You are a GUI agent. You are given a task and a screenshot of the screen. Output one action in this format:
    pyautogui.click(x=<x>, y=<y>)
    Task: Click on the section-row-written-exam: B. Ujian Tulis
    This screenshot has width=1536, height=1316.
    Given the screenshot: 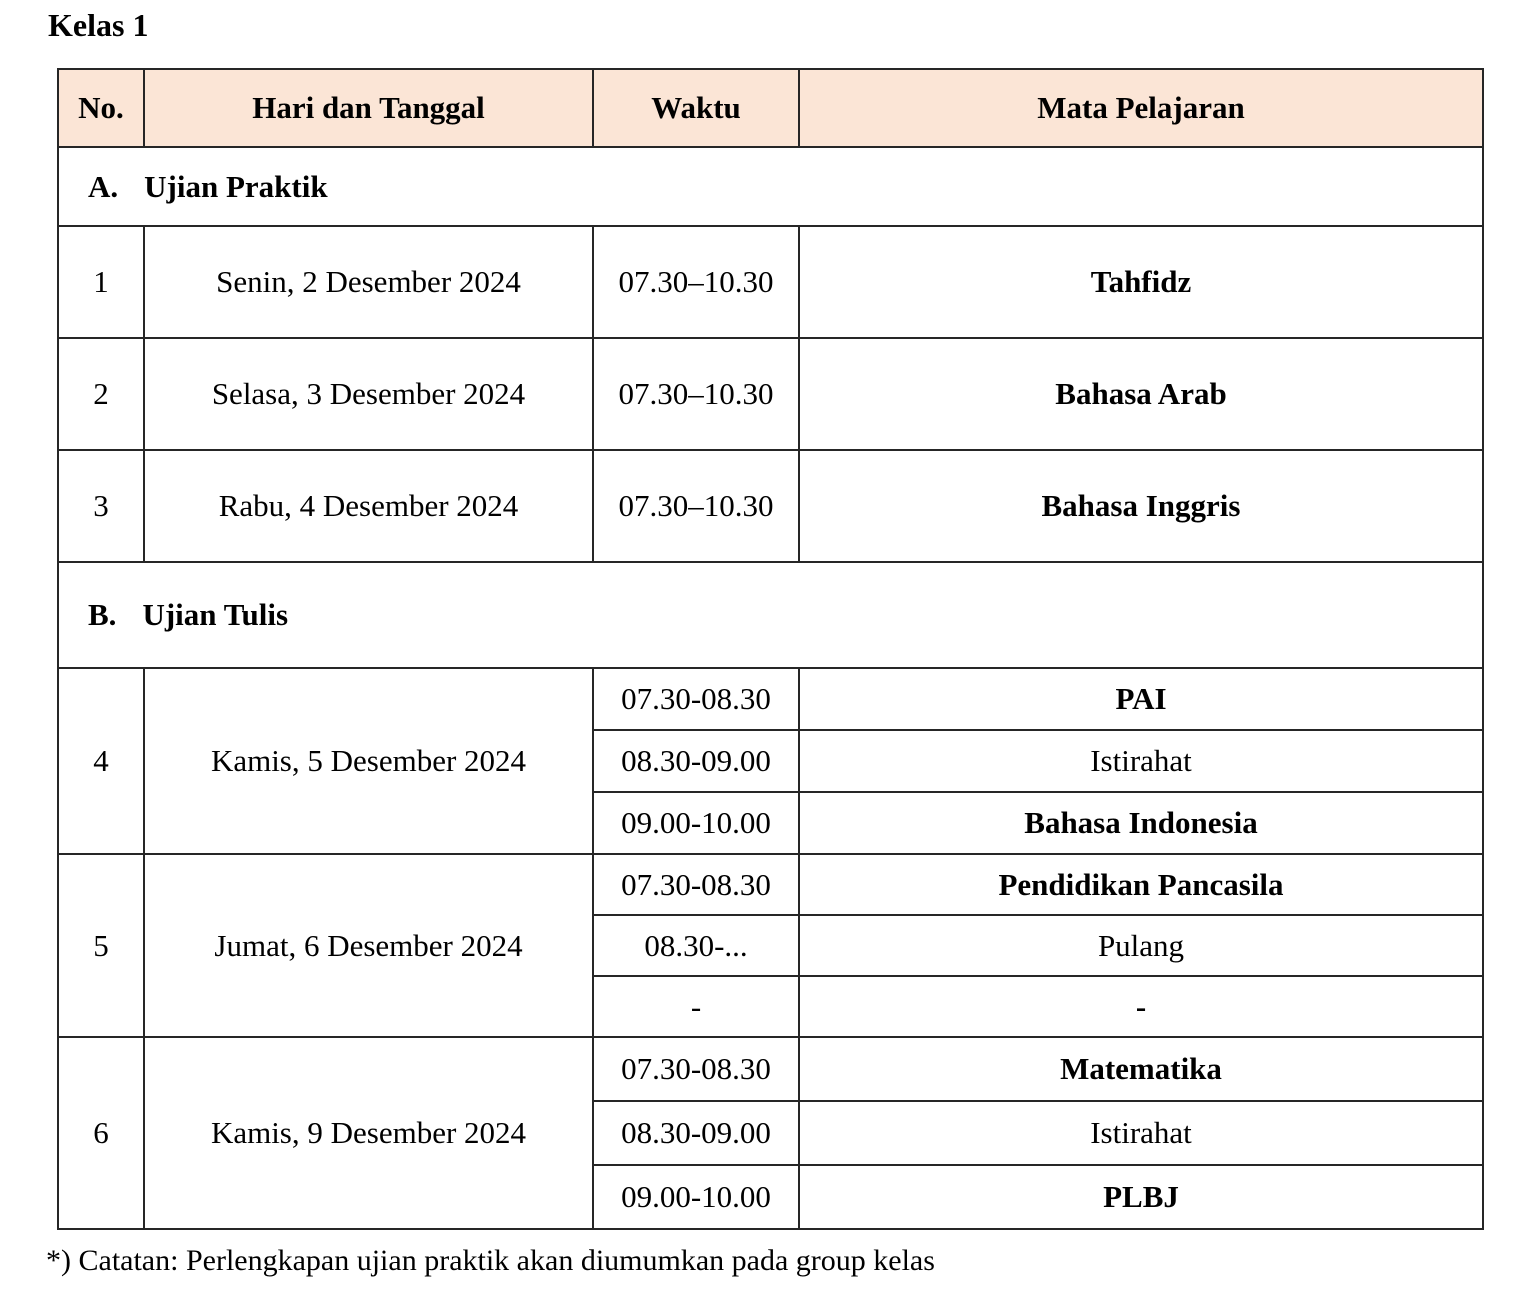 What is the action you would take?
    pyautogui.click(x=770, y=615)
    